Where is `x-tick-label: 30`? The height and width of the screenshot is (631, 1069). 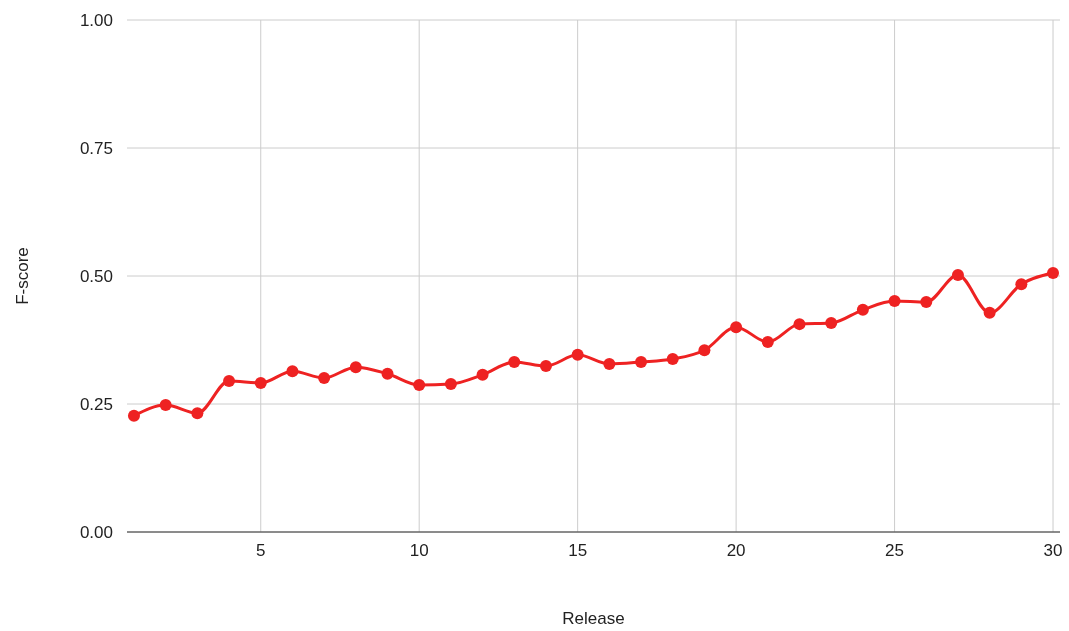
x-tick-label: 30 is located at coordinates (1053, 550).